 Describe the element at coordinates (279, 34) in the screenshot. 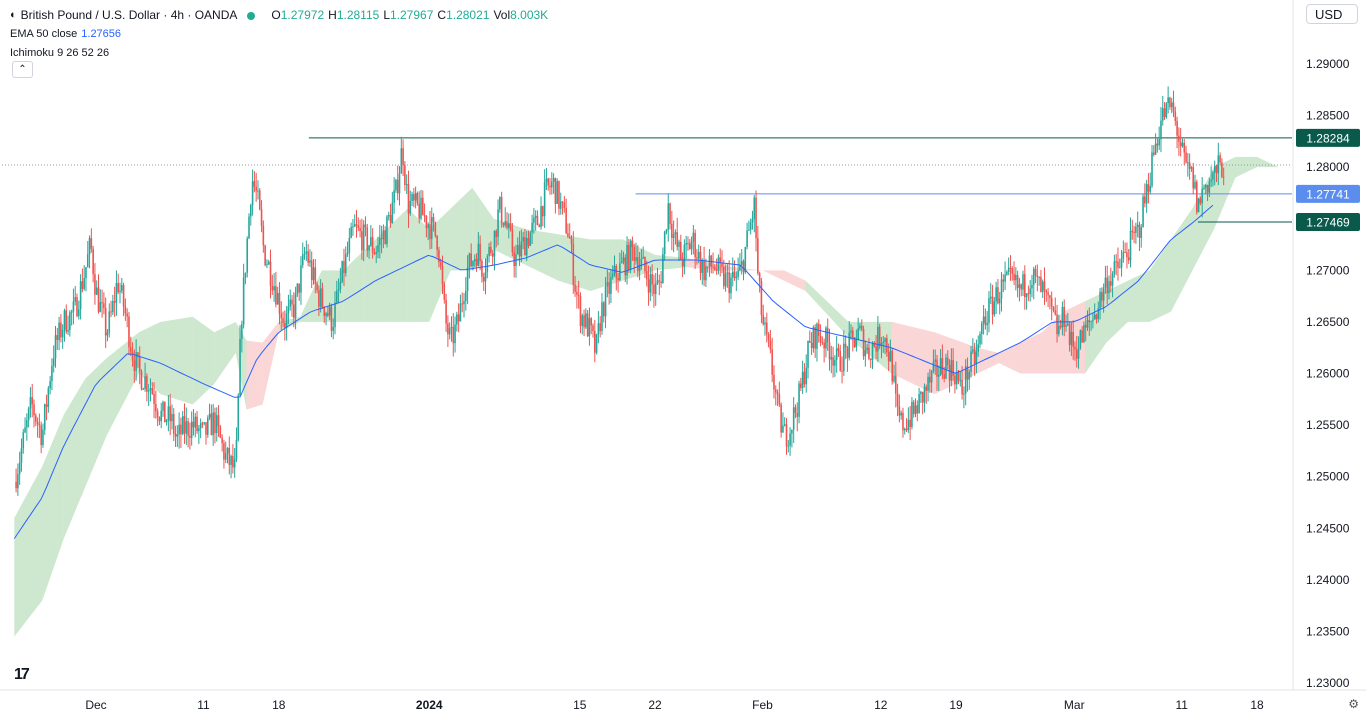

I see `ema-indicator-row: EMA 50 close 1.27656` at that location.